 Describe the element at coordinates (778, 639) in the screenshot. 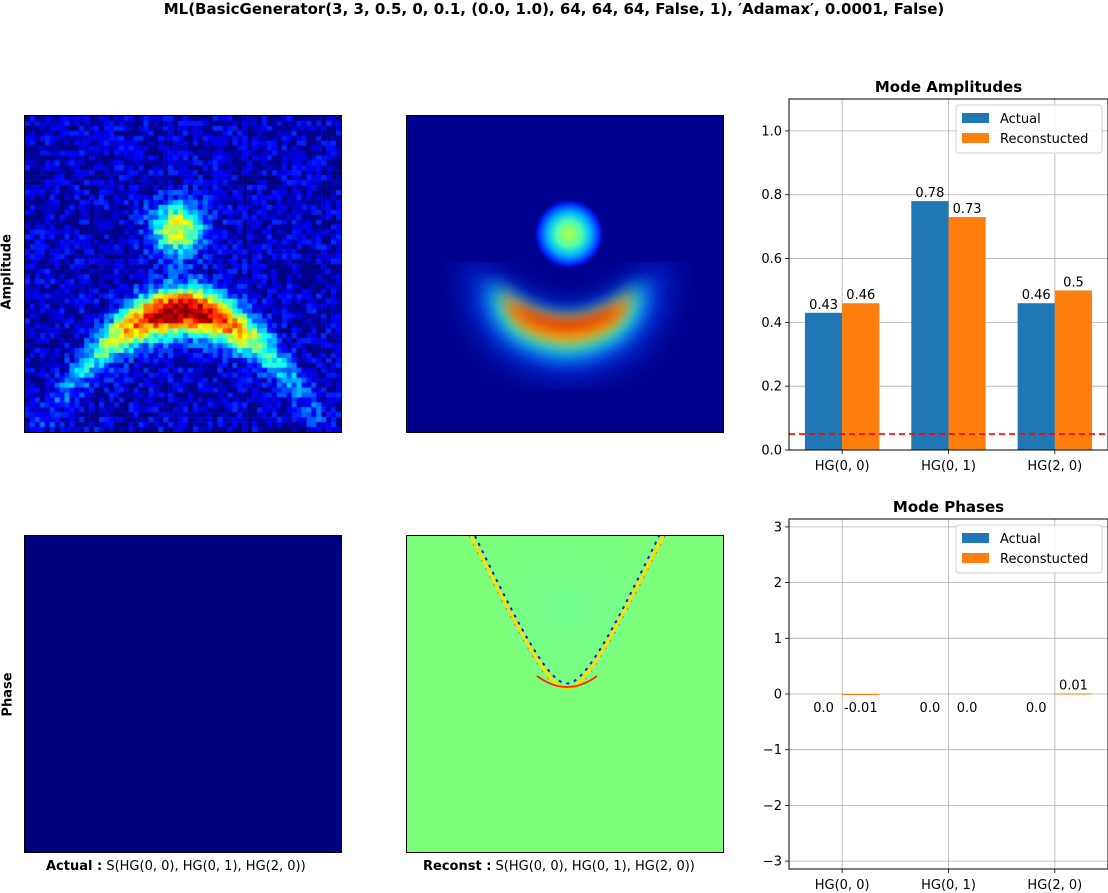

I see `y-tick-label: 1` at that location.